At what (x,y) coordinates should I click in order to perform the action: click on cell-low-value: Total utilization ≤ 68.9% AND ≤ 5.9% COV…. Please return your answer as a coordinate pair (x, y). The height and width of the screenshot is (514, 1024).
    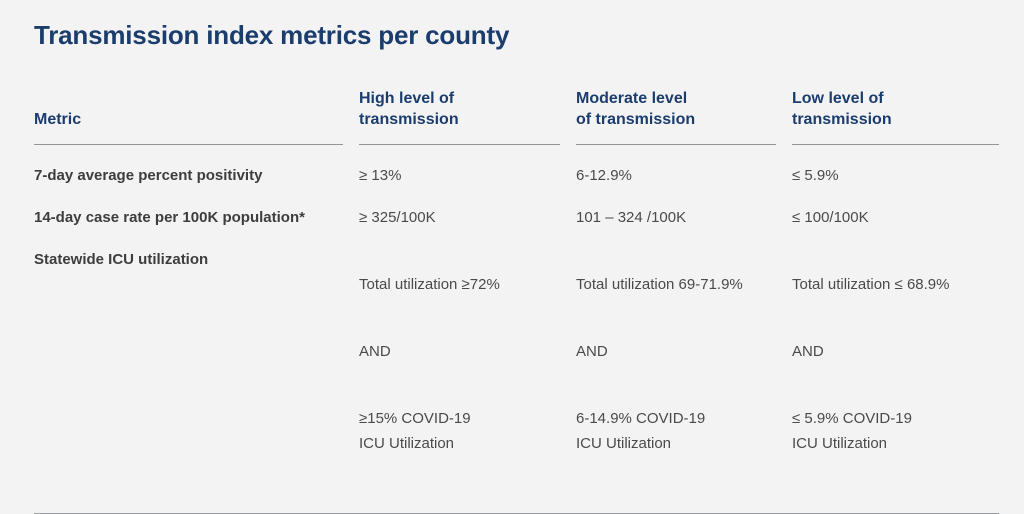
    Looking at the image, I should click on (895, 364).